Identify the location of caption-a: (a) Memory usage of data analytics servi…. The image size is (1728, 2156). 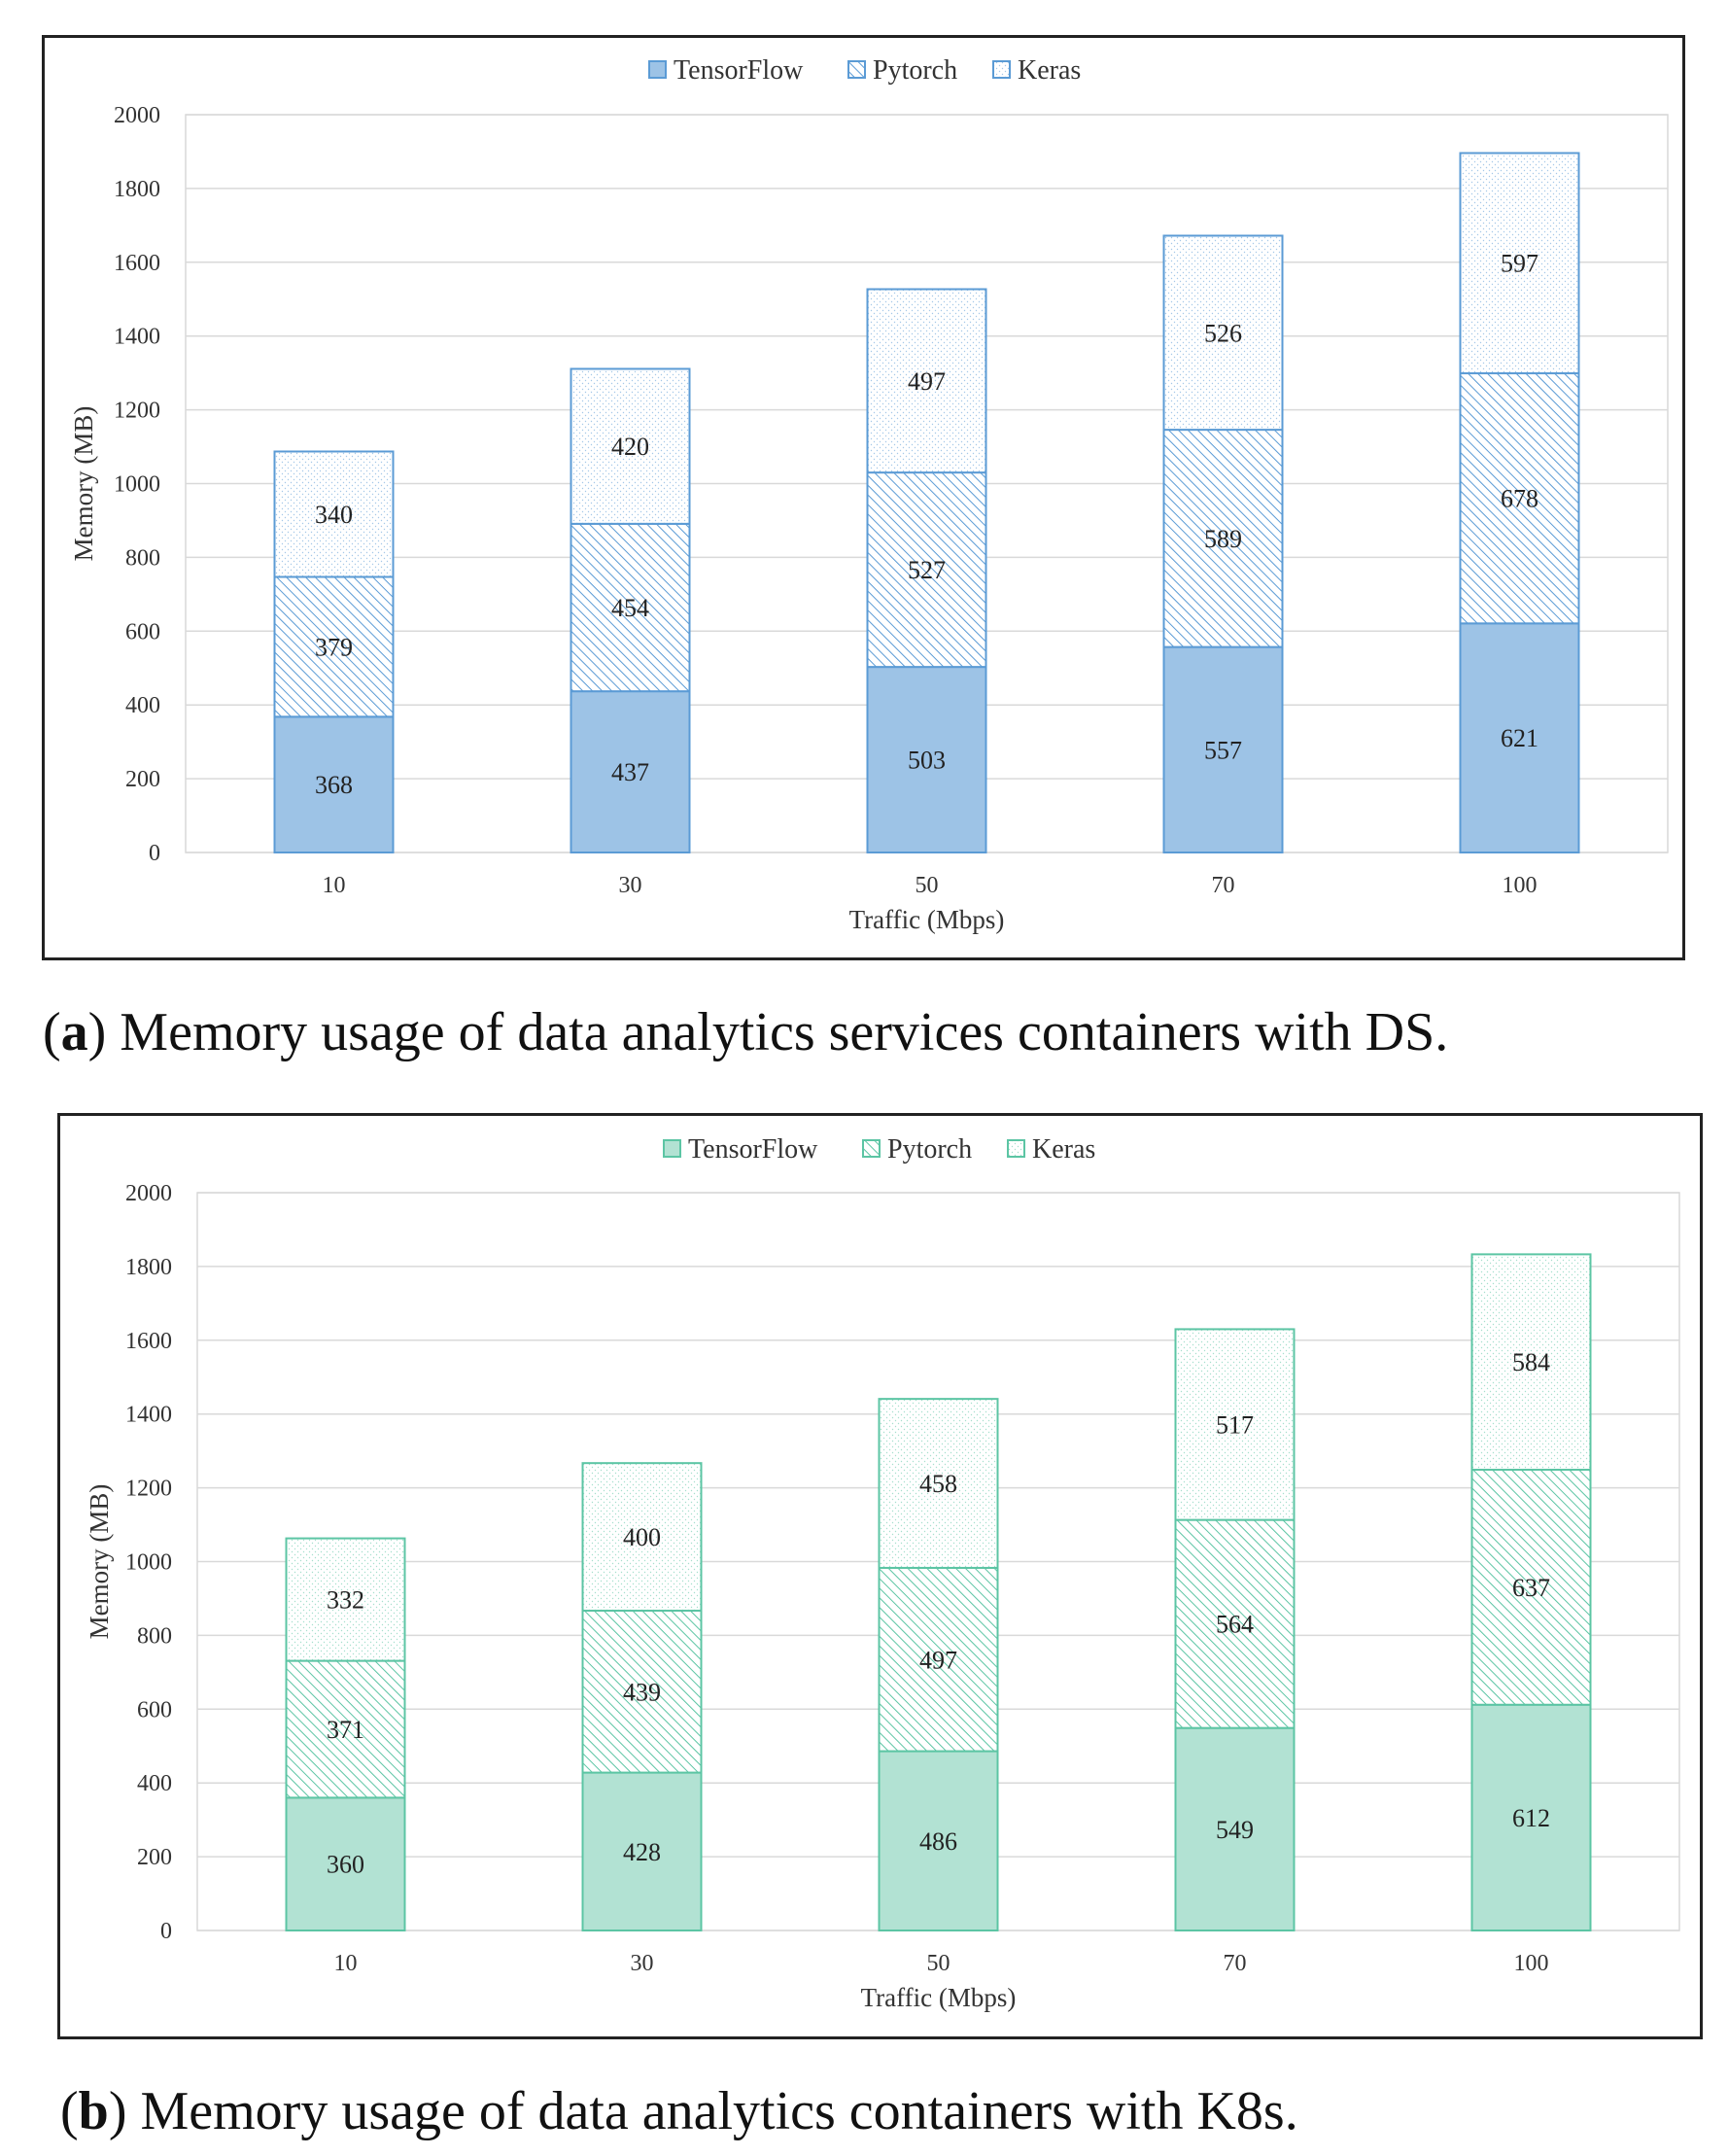
(746, 1032).